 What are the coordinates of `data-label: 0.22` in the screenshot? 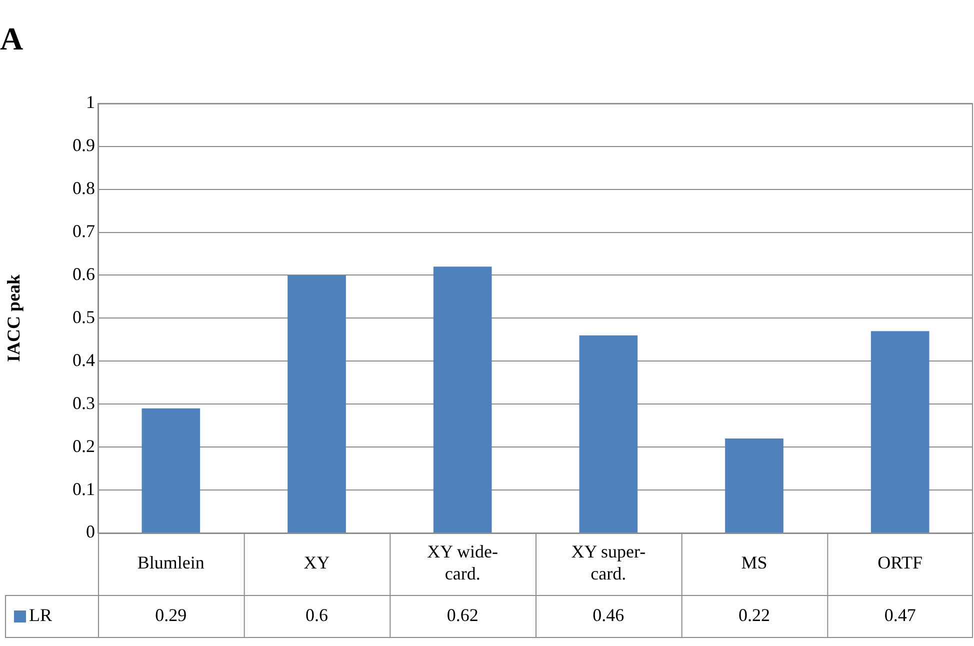 It's located at (754, 615).